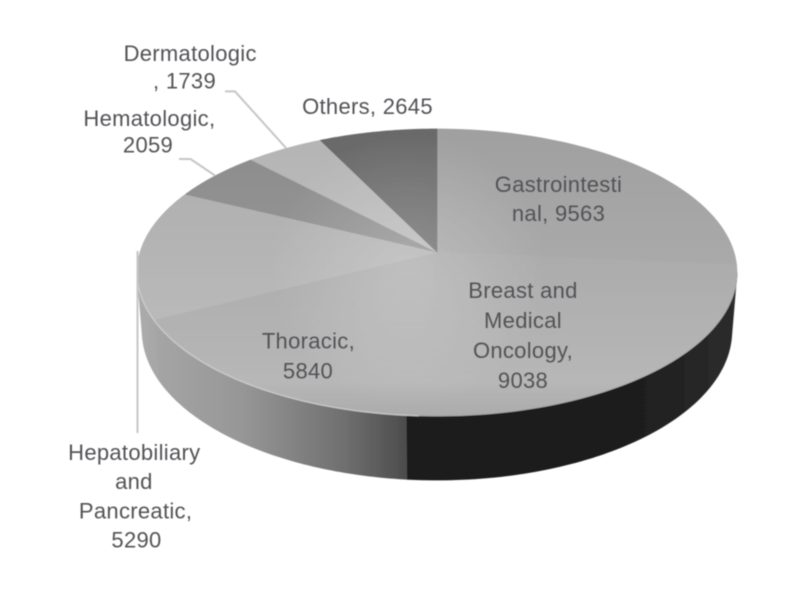 This screenshot has width=800, height=602. Describe the element at coordinates (558, 184) in the screenshot. I see `svg-text: Gastrointesti` at that location.